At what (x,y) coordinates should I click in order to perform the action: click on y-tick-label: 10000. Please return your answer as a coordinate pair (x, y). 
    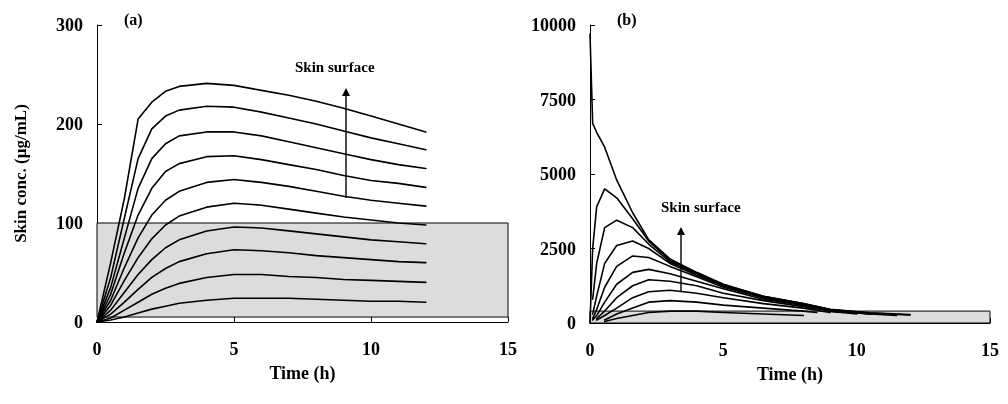
    Looking at the image, I should click on (553, 25).